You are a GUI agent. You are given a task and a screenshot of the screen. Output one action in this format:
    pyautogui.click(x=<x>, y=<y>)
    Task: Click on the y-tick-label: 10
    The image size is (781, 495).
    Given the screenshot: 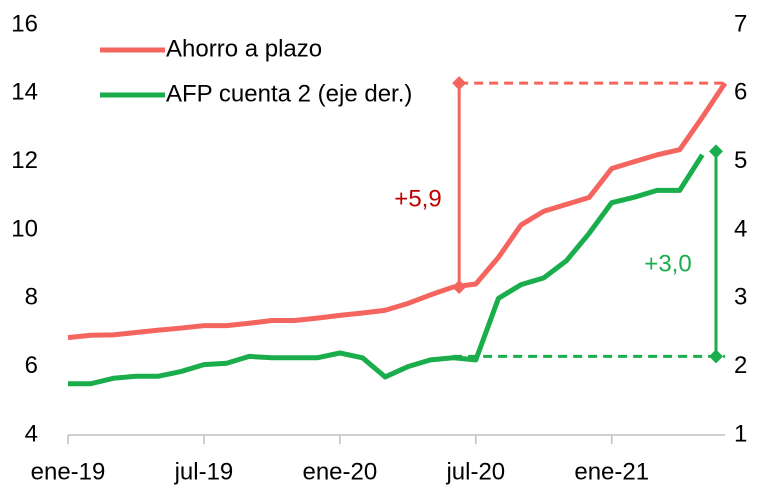 What is the action you would take?
    pyautogui.click(x=24, y=228)
    